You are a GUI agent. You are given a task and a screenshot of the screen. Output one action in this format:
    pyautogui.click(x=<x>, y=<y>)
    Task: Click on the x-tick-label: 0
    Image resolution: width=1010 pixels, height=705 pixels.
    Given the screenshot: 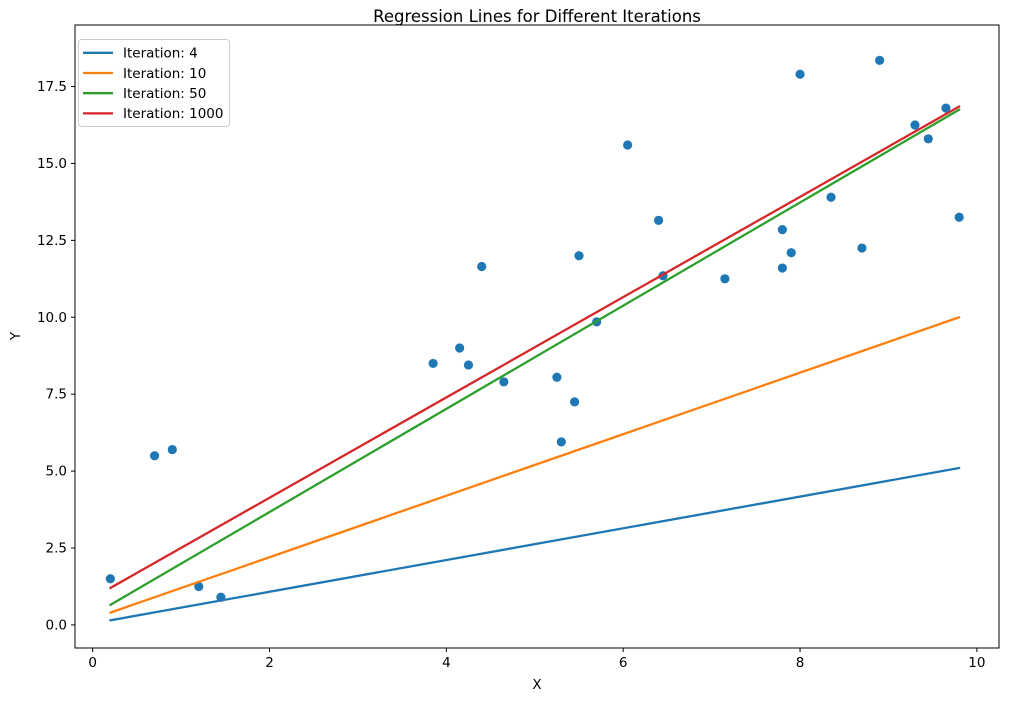 What is the action you would take?
    pyautogui.click(x=92, y=663)
    